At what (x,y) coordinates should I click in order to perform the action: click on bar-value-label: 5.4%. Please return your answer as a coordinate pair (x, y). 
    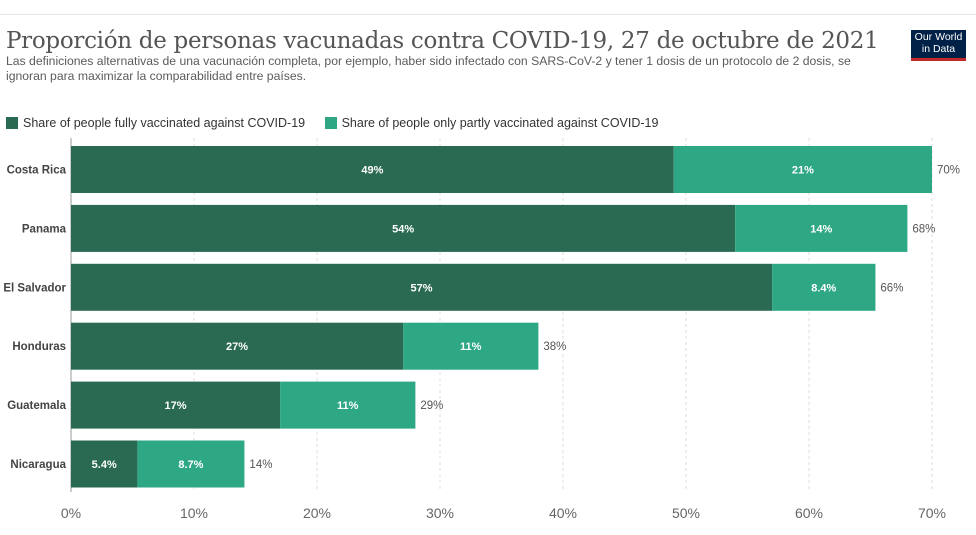
    Looking at the image, I should click on (104, 465).